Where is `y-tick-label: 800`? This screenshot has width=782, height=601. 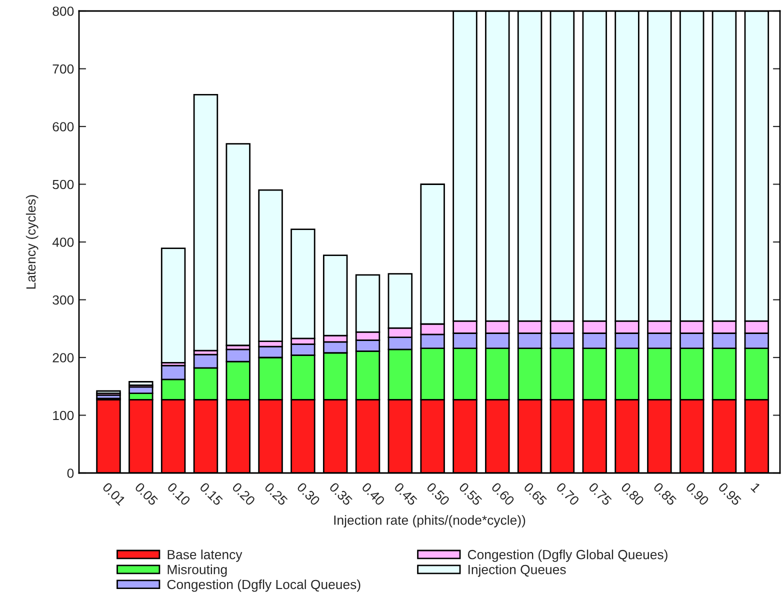
y-tick-label: 800 is located at coordinates (63, 11).